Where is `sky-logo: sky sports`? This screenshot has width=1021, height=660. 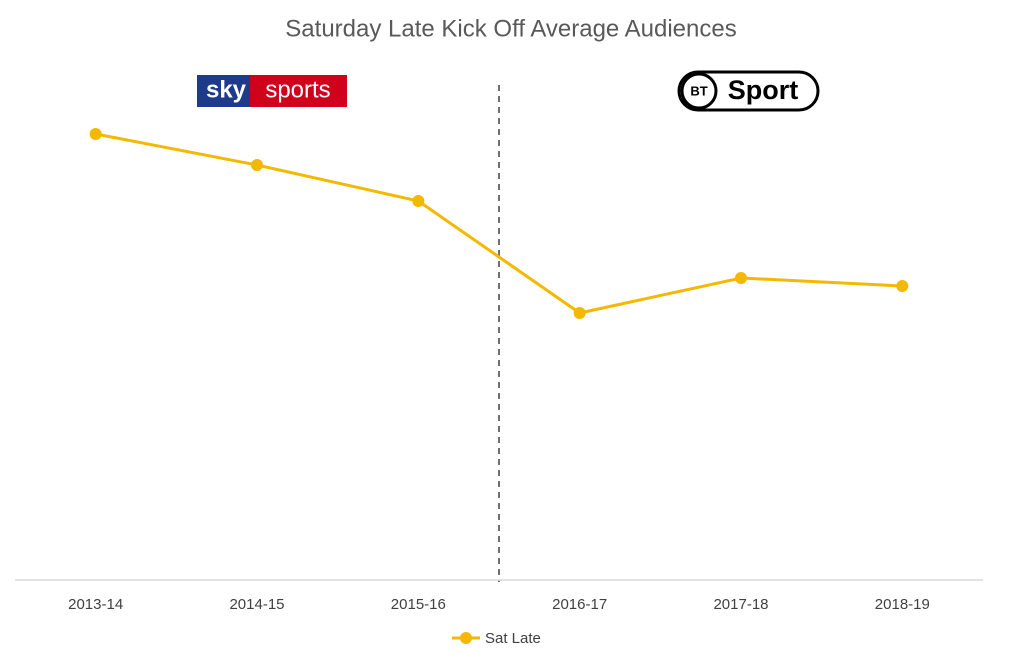
sky-logo: sky sports is located at coordinates (272, 91).